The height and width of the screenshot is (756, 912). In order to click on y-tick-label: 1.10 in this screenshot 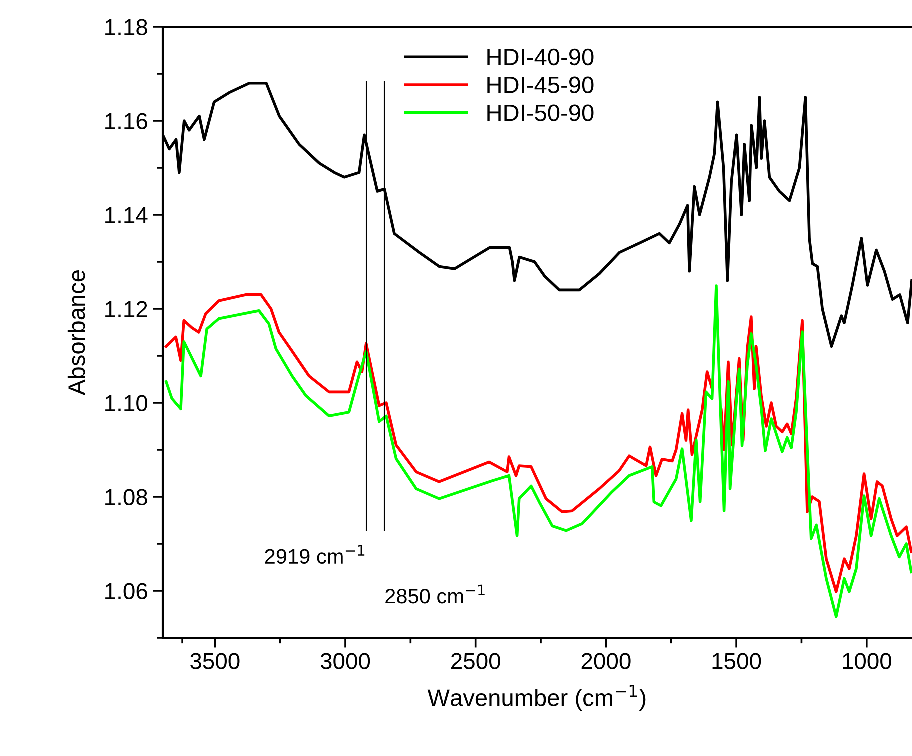, I will do `click(127, 403)`.